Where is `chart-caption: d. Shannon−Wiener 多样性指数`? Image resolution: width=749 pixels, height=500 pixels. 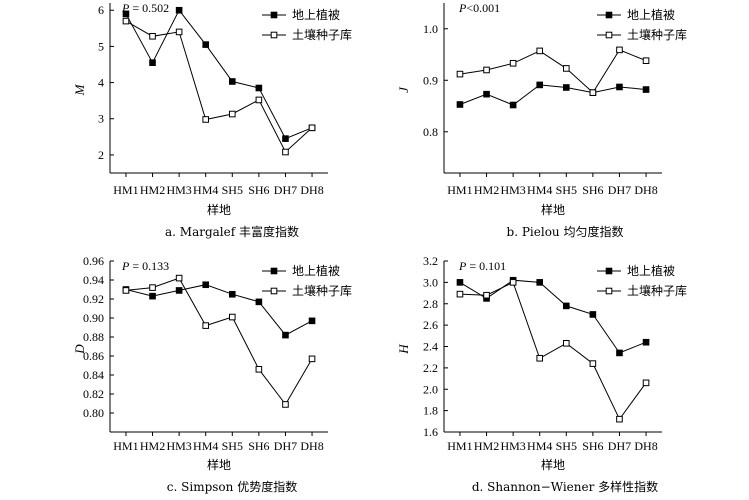 chart-caption: d. Shannon−Wiener 多样性指数 is located at coordinates (565, 486).